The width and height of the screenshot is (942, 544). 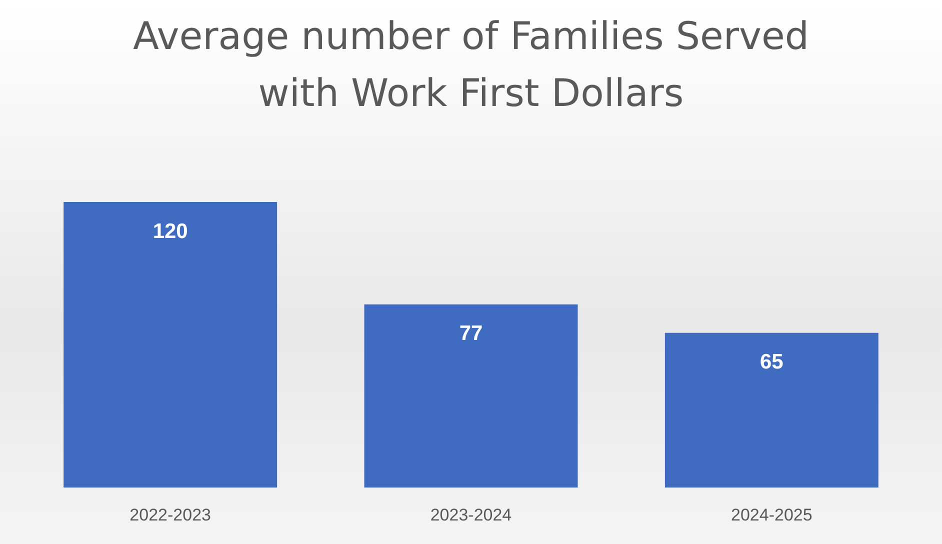 What do you see at coordinates (170, 514) in the screenshot?
I see `x-tick-label: 2022-2023` at bounding box center [170, 514].